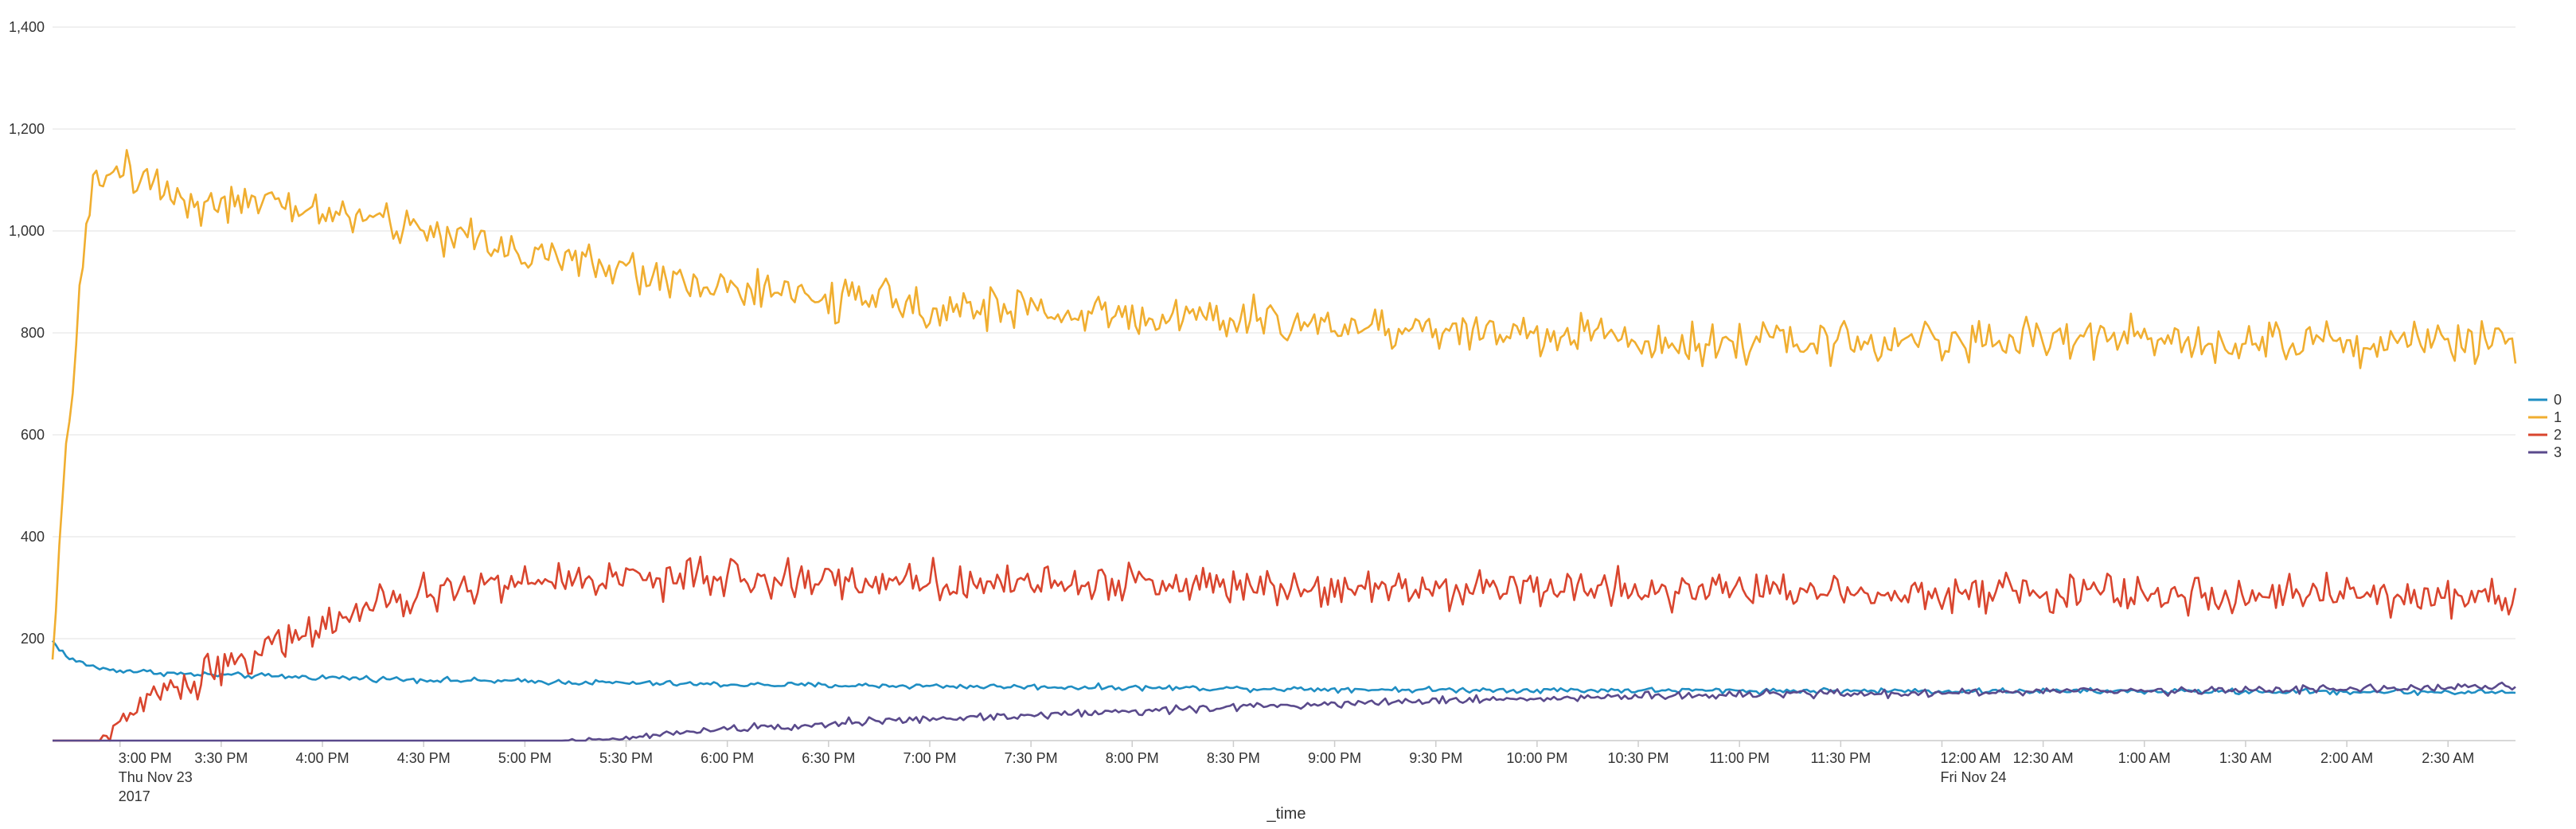 The width and height of the screenshot is (2576, 829). What do you see at coordinates (2558, 400) in the screenshot?
I see `legend-label: 0` at bounding box center [2558, 400].